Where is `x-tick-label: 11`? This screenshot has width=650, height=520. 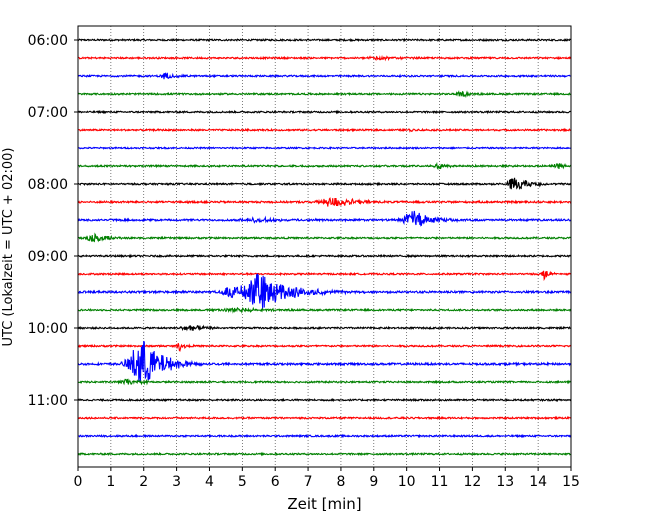
x-tick-label: 11 is located at coordinates (440, 482).